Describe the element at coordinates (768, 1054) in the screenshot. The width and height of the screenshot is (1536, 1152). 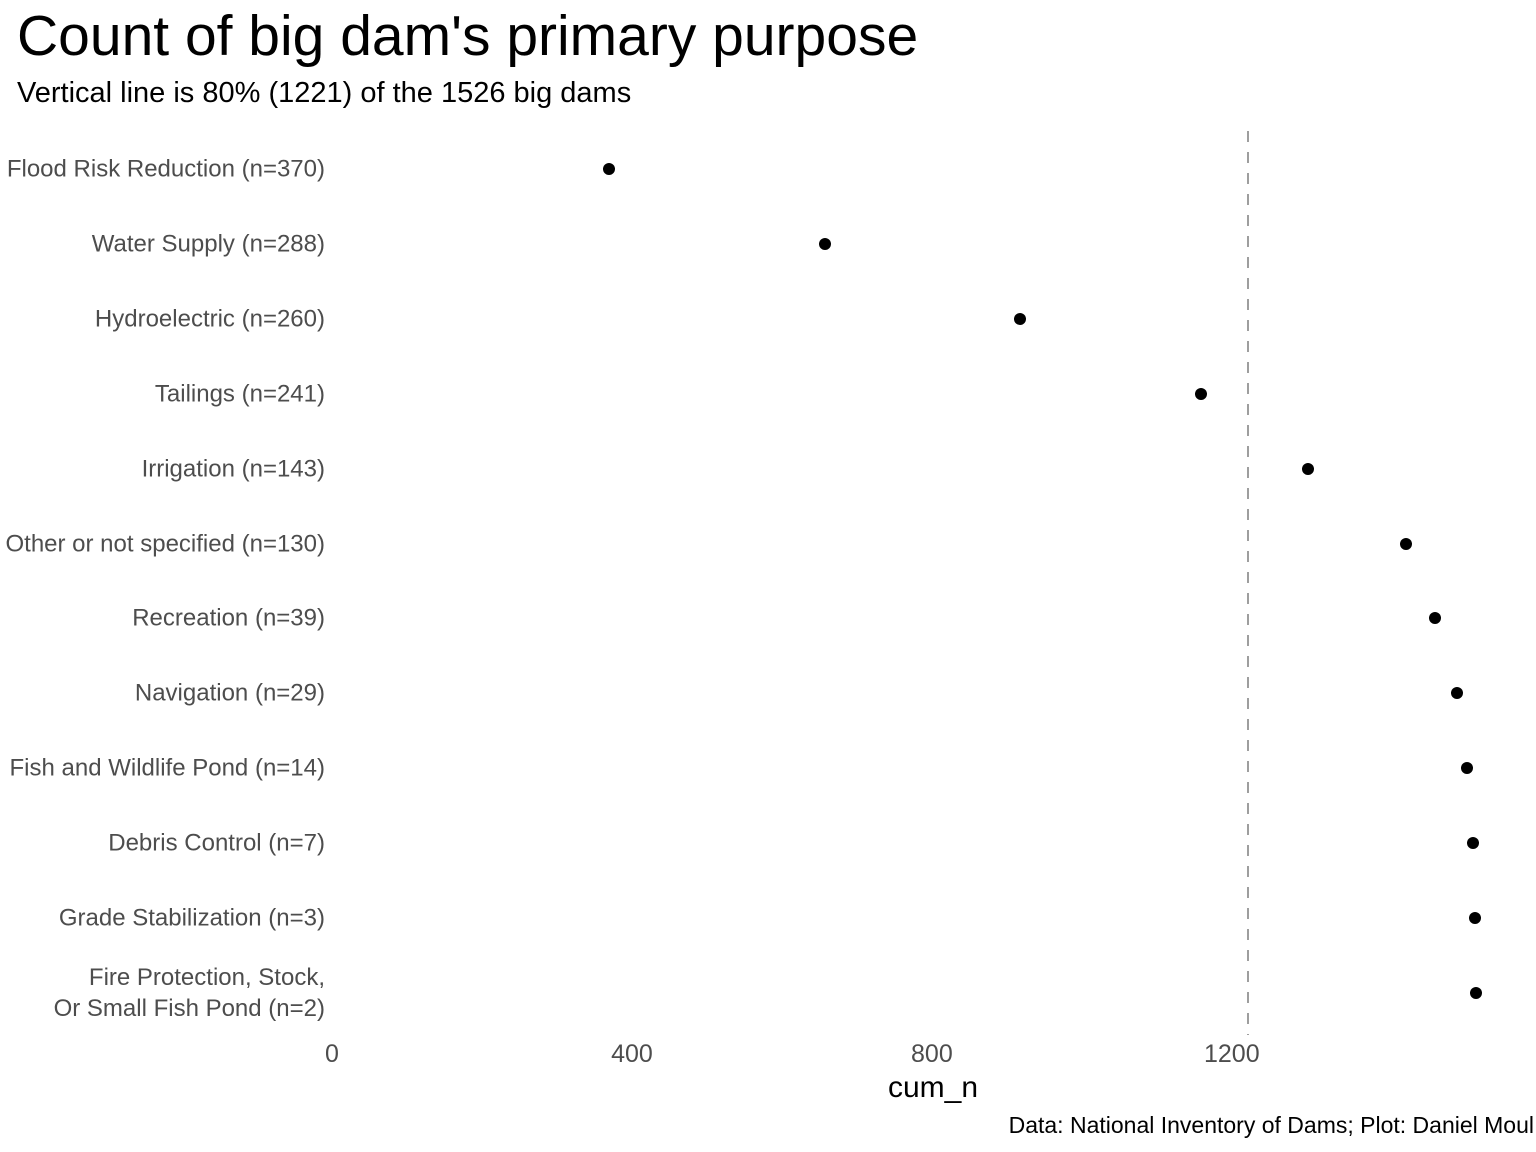
I see `x-axis-tick-labels: 0 400 800 1200` at that location.